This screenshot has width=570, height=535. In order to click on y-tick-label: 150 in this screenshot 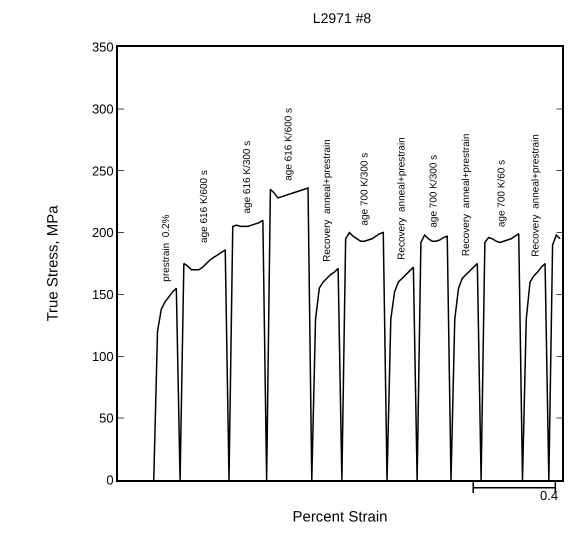, I will do `click(103, 294)`.